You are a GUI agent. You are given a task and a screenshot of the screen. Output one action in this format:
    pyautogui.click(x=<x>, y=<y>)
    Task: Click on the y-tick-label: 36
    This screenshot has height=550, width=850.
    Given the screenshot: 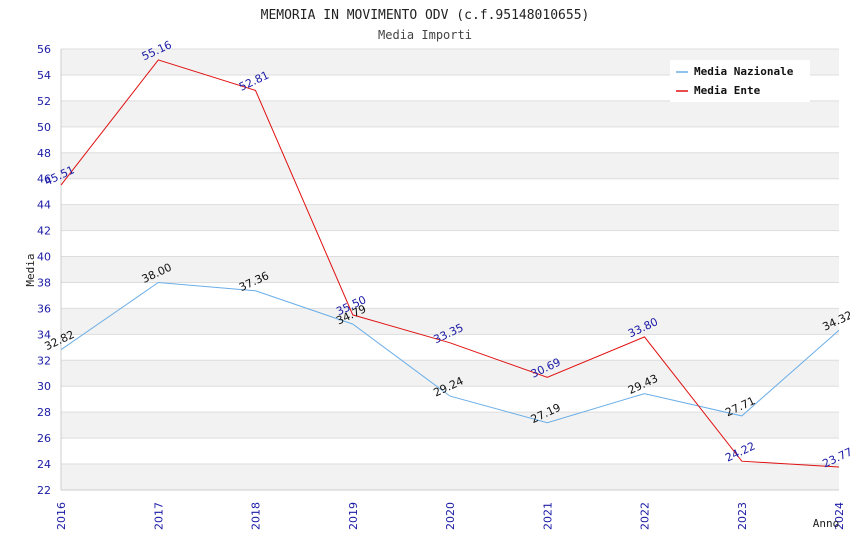 What is the action you would take?
    pyautogui.click(x=44, y=308)
    